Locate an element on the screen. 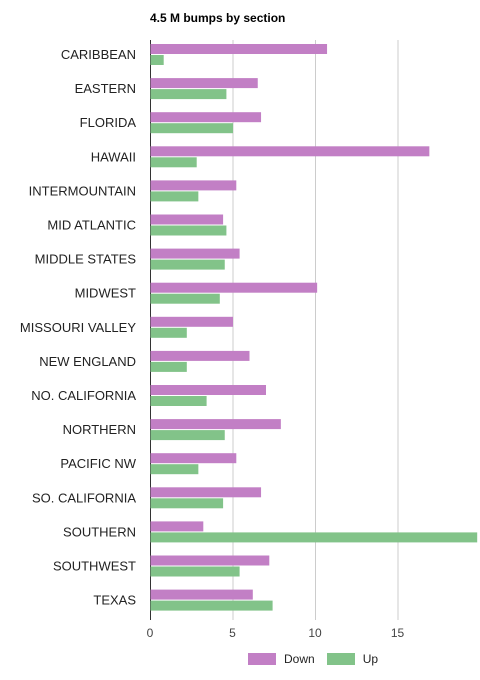 The height and width of the screenshot is (680, 480). category-label: NO. CALIFORNIA is located at coordinates (83, 395).